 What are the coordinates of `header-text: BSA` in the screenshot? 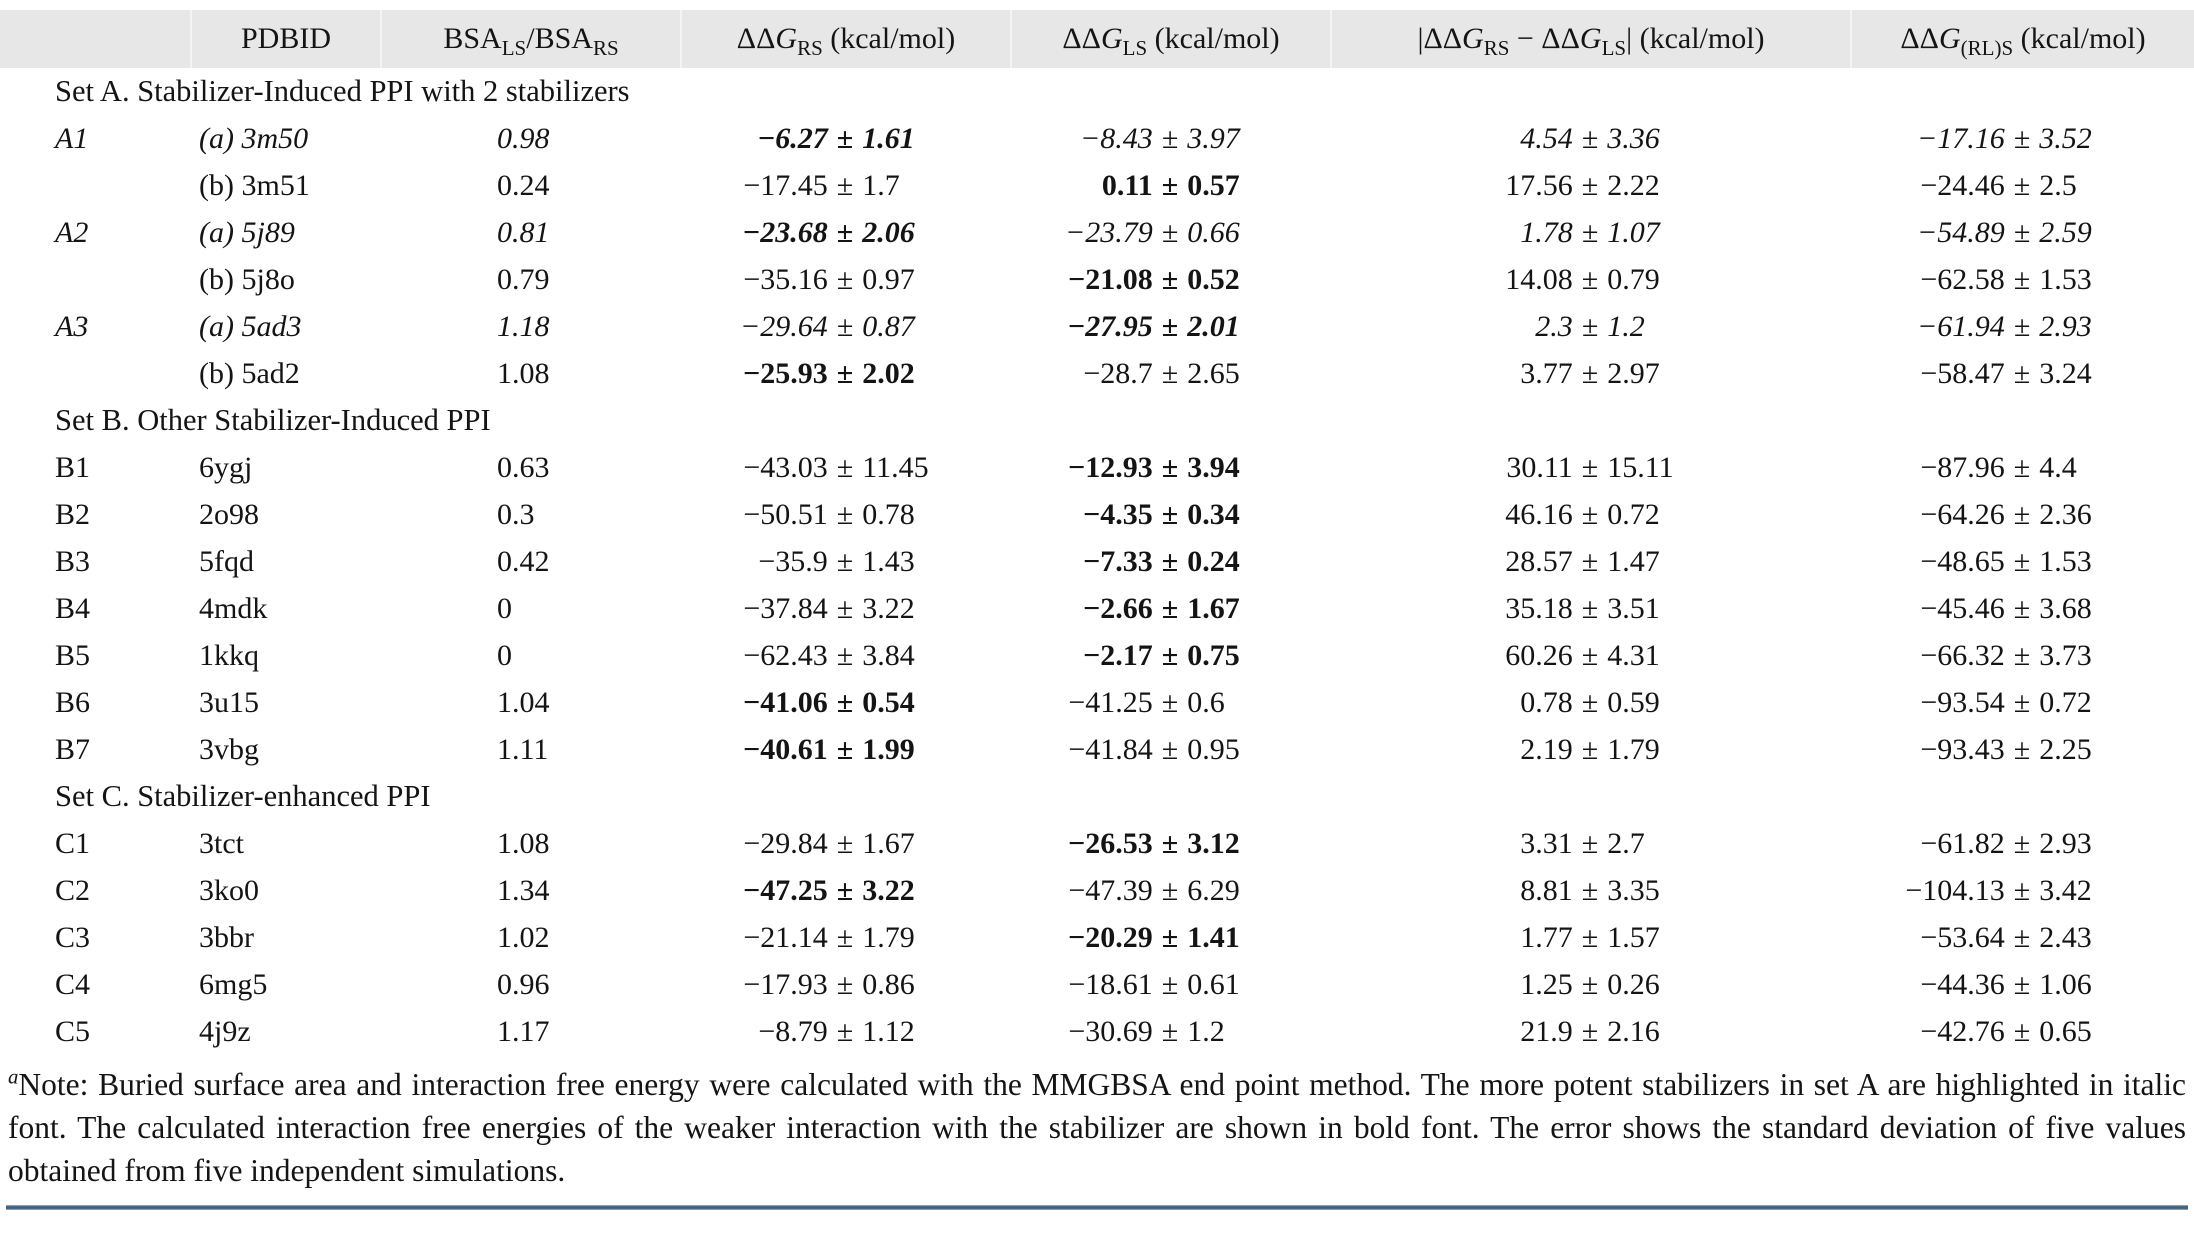 It's located at (472, 38).